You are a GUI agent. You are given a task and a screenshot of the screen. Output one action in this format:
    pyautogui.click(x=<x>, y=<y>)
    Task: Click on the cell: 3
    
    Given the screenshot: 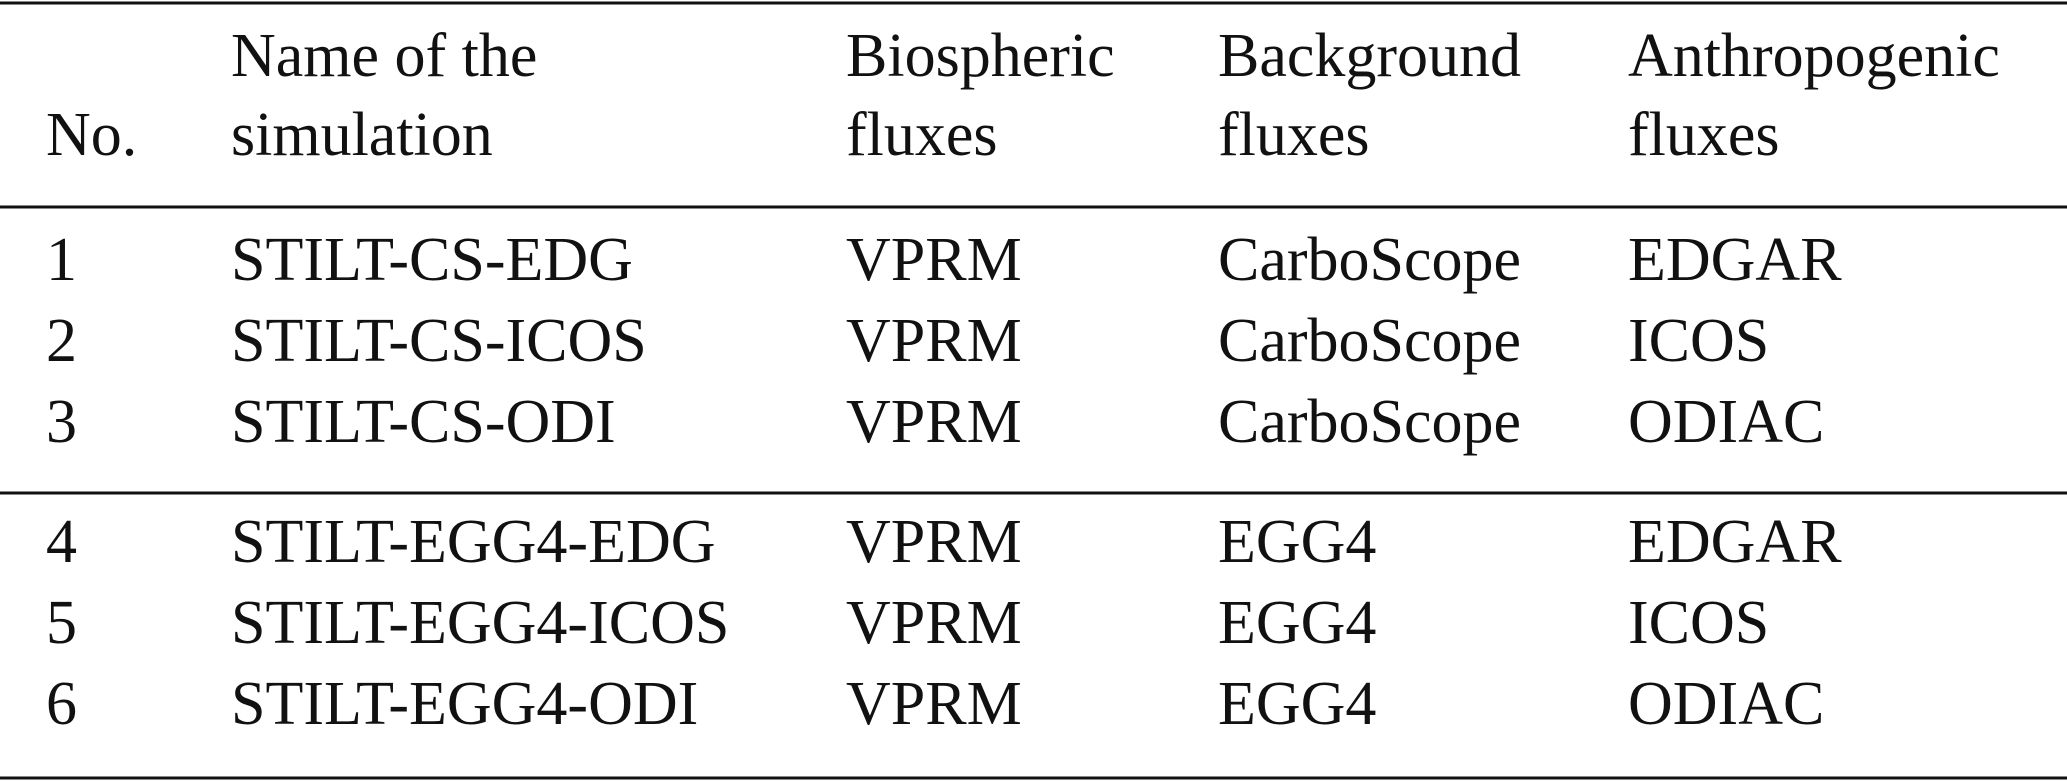 What is the action you would take?
    pyautogui.click(x=61, y=422)
    